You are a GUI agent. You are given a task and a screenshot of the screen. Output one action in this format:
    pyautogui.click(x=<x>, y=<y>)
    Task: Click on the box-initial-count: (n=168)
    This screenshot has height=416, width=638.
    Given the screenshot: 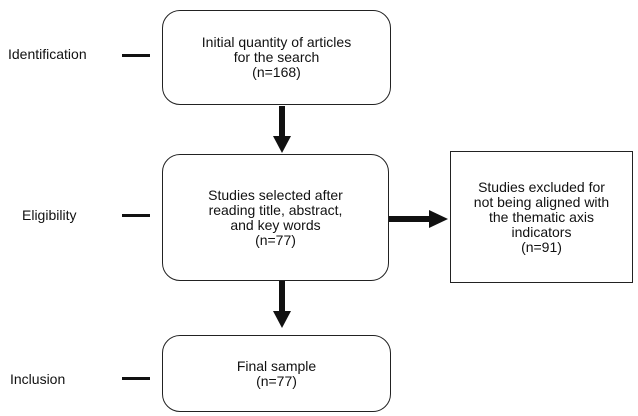 What is the action you would take?
    pyautogui.click(x=276, y=72)
    